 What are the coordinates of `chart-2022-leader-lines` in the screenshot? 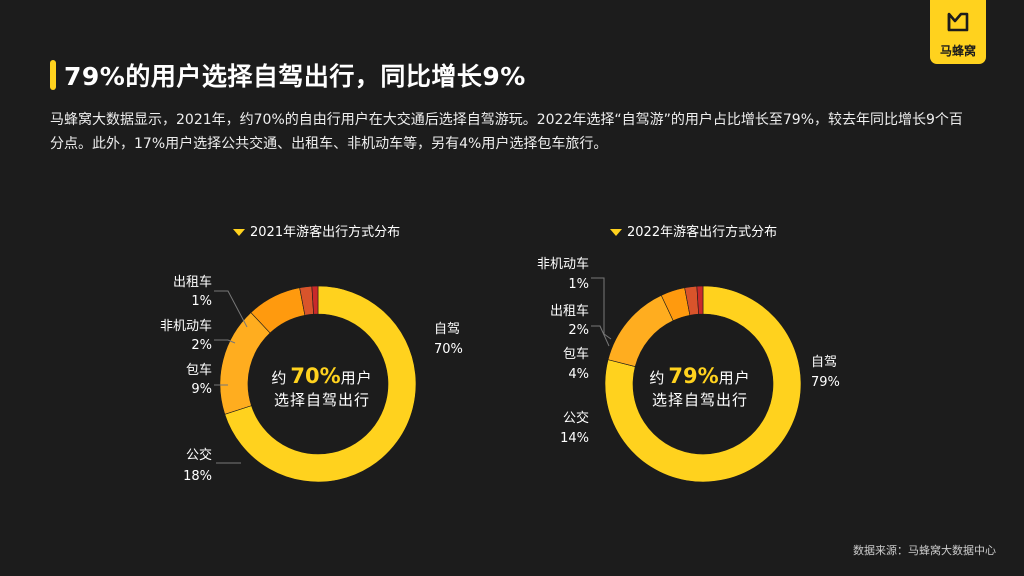 It's located at (601, 312).